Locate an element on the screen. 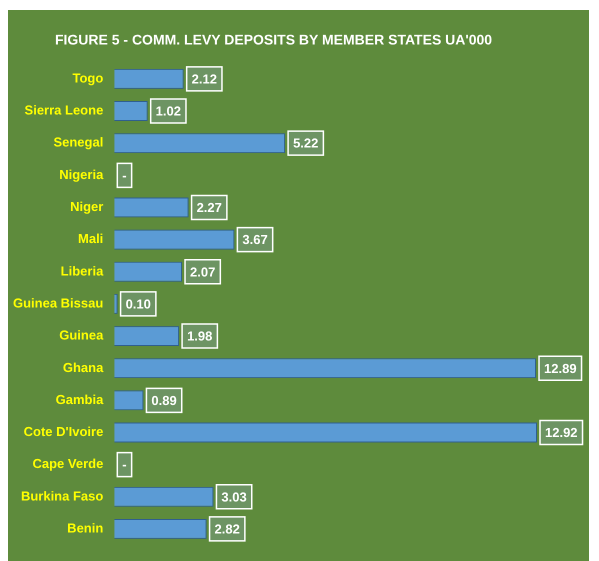 The width and height of the screenshot is (599, 561). y-tick-label: Gambia is located at coordinates (80, 399).